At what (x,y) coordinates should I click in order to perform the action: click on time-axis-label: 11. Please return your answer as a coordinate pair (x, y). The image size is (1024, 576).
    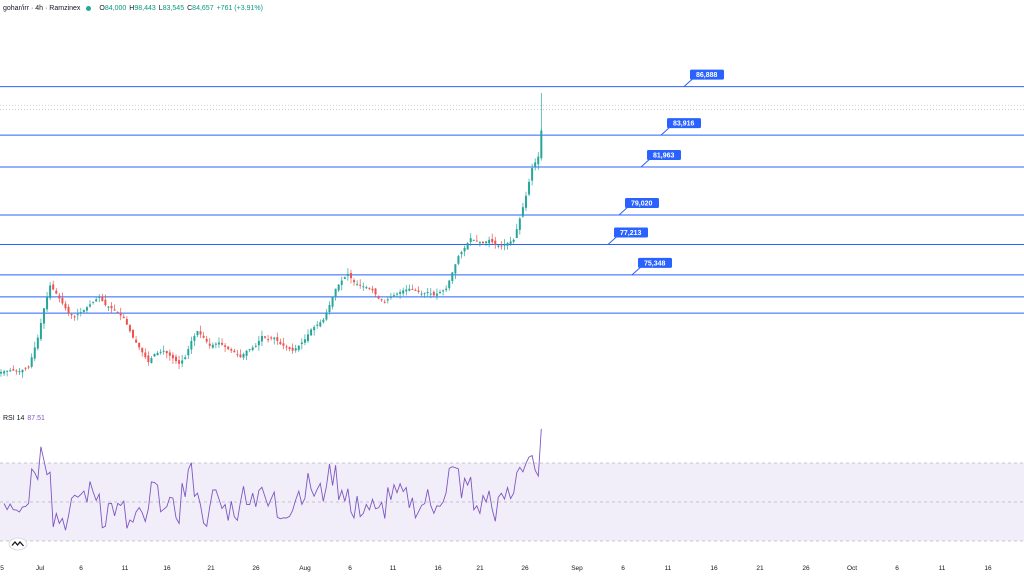
    Looking at the image, I should click on (393, 568).